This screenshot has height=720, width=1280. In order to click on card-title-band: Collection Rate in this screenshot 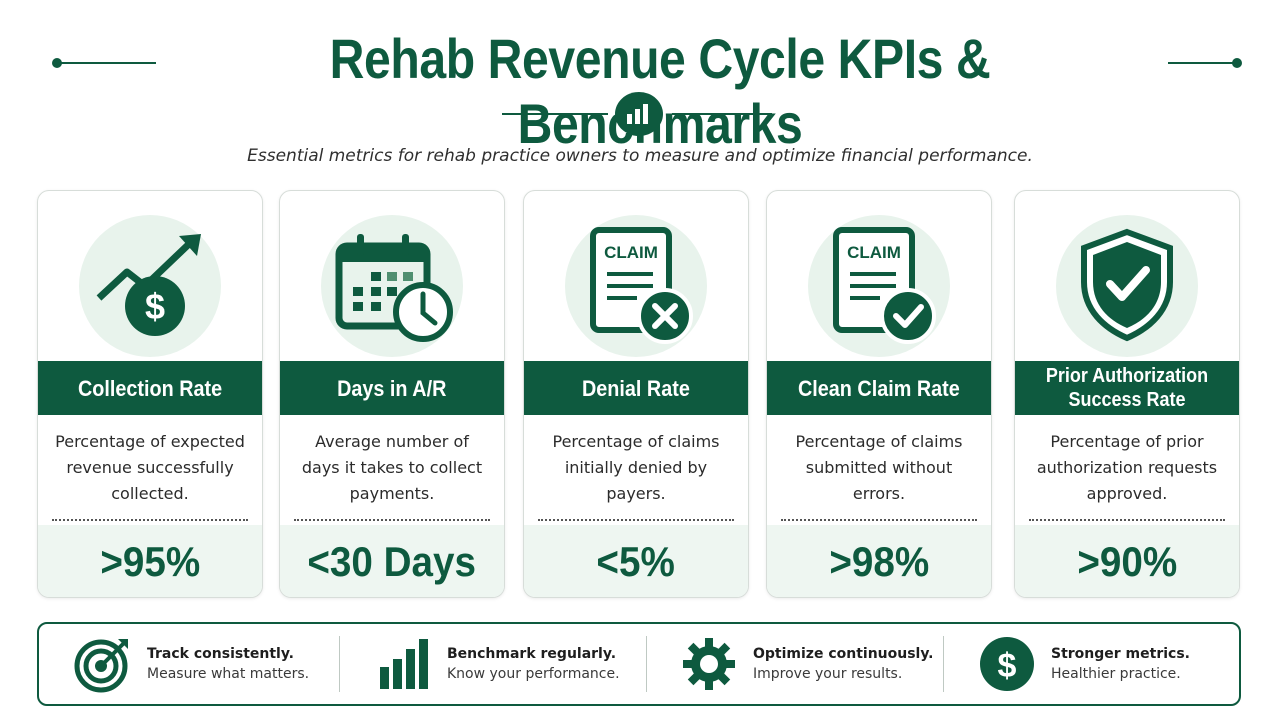, I will do `click(150, 388)`.